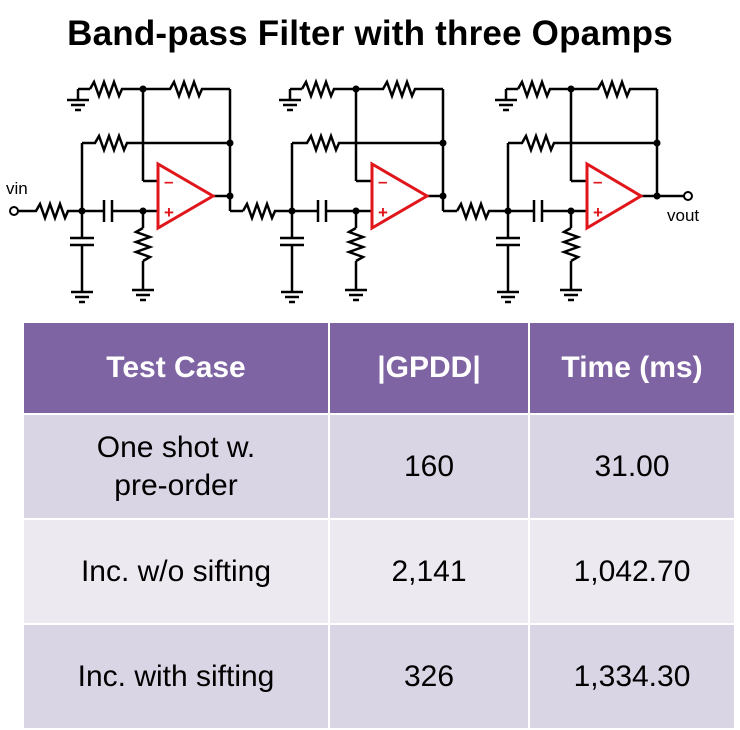 Image resolution: width=740 pixels, height=730 pixels. I want to click on cell-gpdd: 2,141, so click(429, 571).